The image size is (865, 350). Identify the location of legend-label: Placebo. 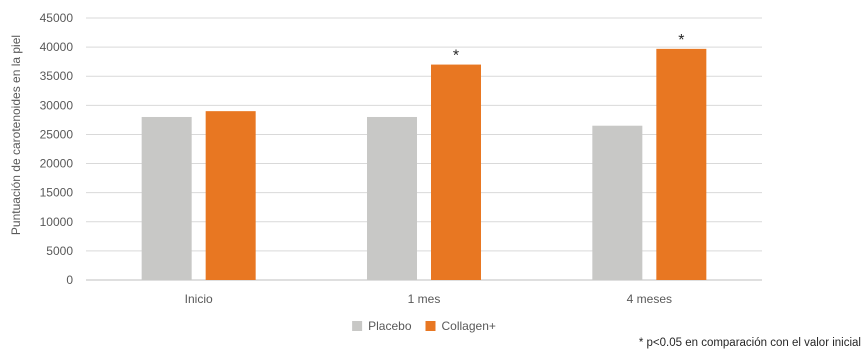
(390, 326).